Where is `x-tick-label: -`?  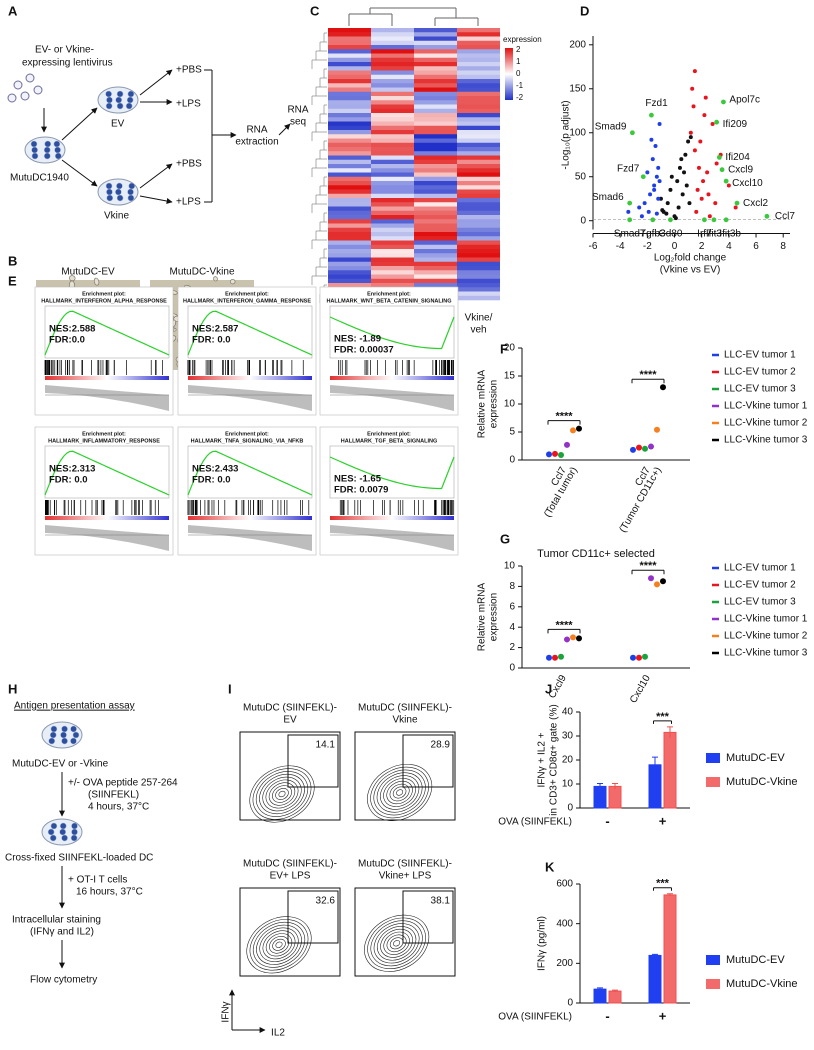
x-tick-label: - is located at coordinates (607, 820).